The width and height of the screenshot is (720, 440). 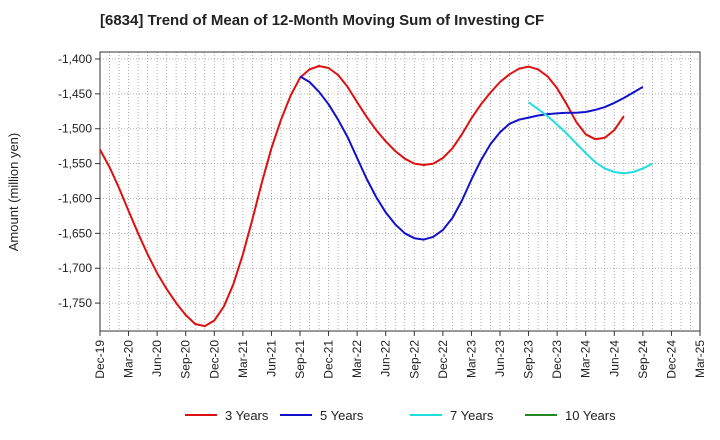 I want to click on x-tick-label: Dec-21, so click(x=329, y=359).